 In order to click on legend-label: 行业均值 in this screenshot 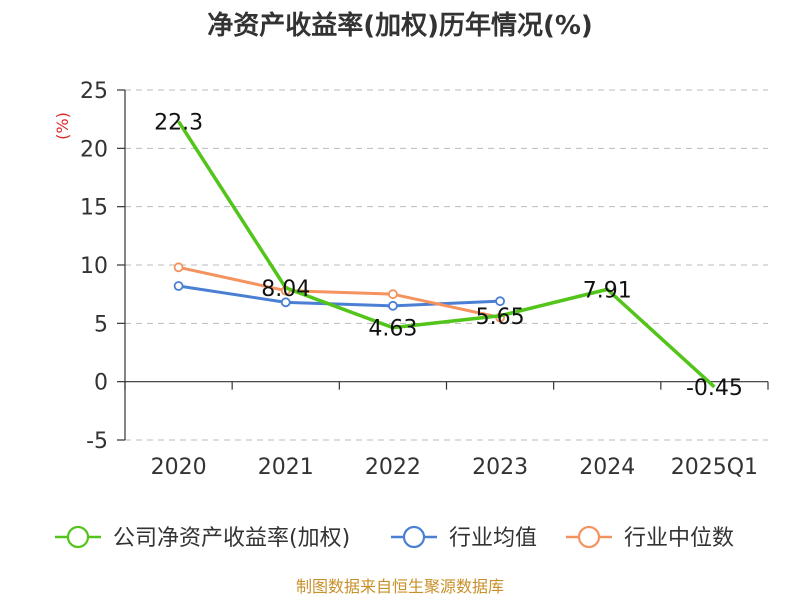, I will do `click(493, 538)`.